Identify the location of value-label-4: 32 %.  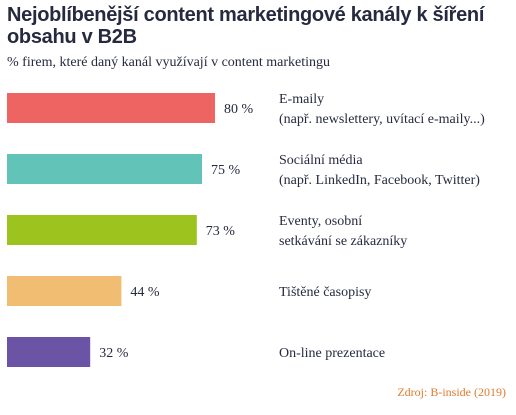
(114, 353).